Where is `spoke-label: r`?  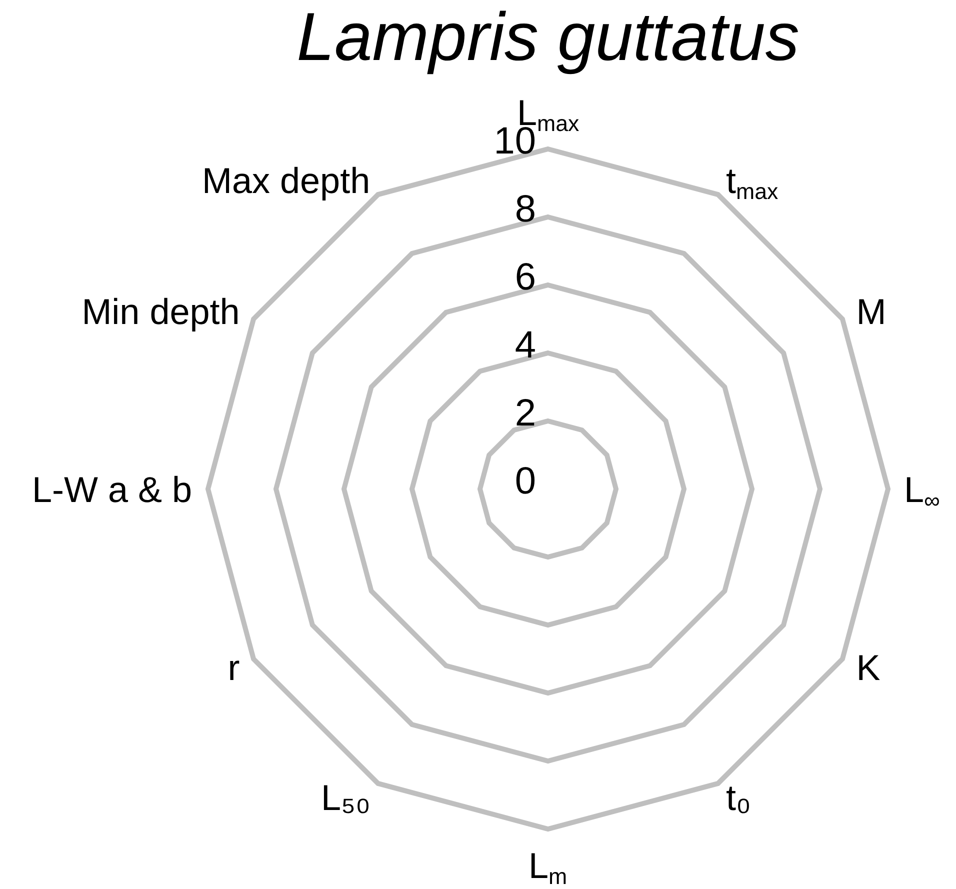 spoke-label: r is located at coordinates (234, 667).